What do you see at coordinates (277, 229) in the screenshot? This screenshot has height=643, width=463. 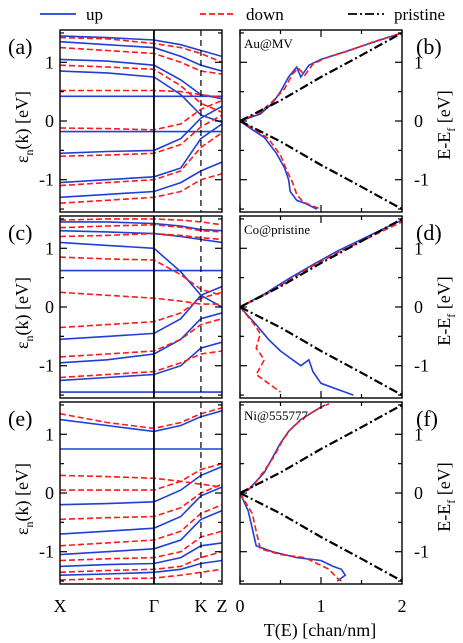 I see `system-label: Co@pristine` at bounding box center [277, 229].